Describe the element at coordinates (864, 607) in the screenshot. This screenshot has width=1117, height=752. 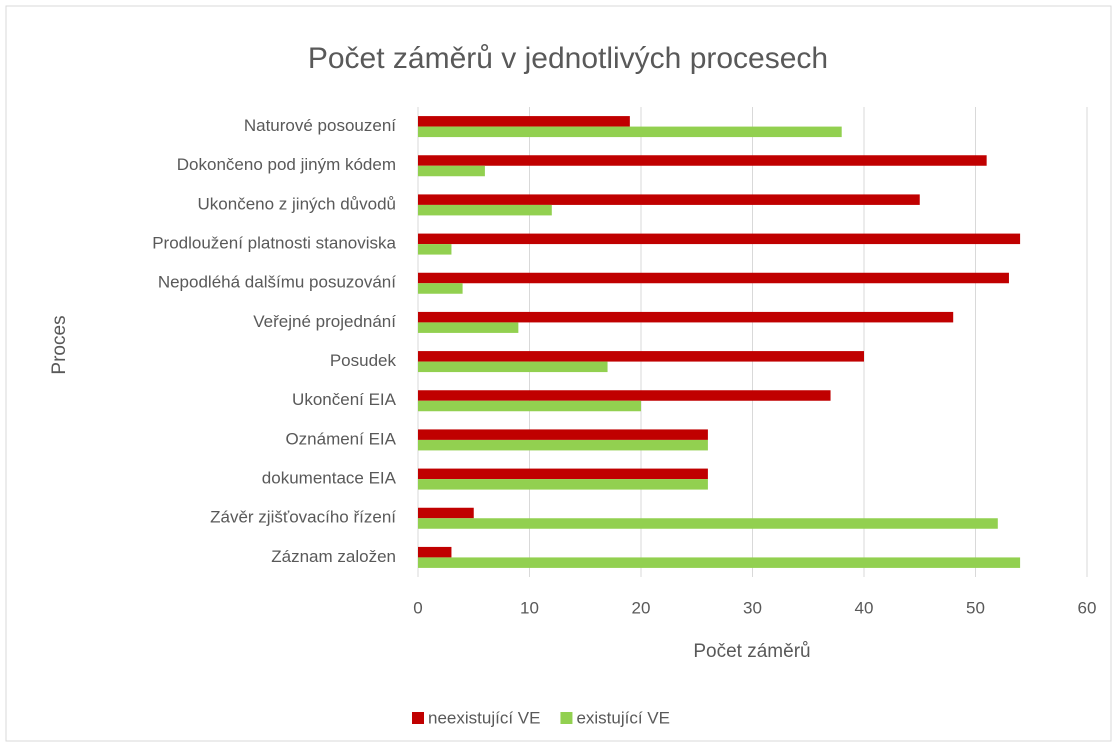
I see `x-tick-label: 40` at that location.